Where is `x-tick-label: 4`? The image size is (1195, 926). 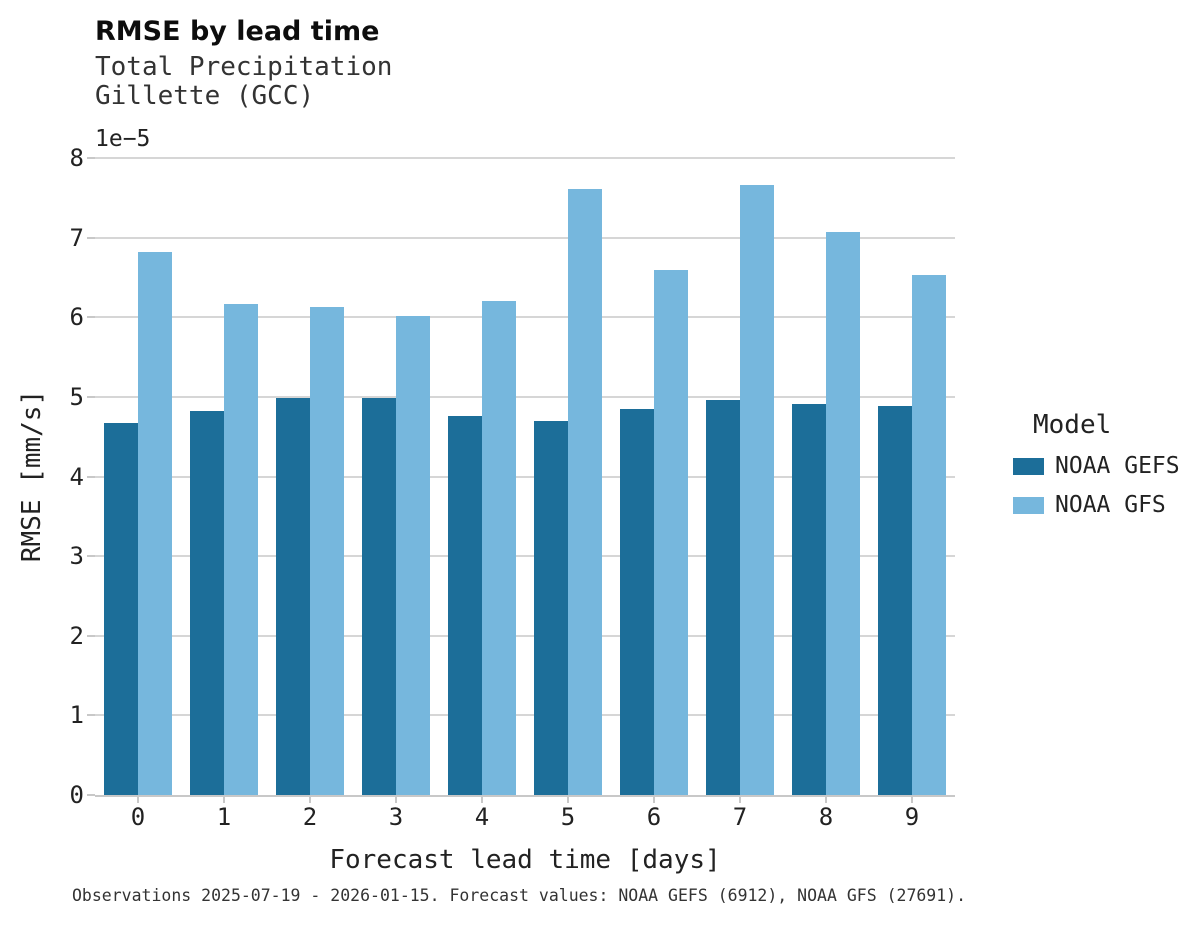 x-tick-label: 4 is located at coordinates (482, 817).